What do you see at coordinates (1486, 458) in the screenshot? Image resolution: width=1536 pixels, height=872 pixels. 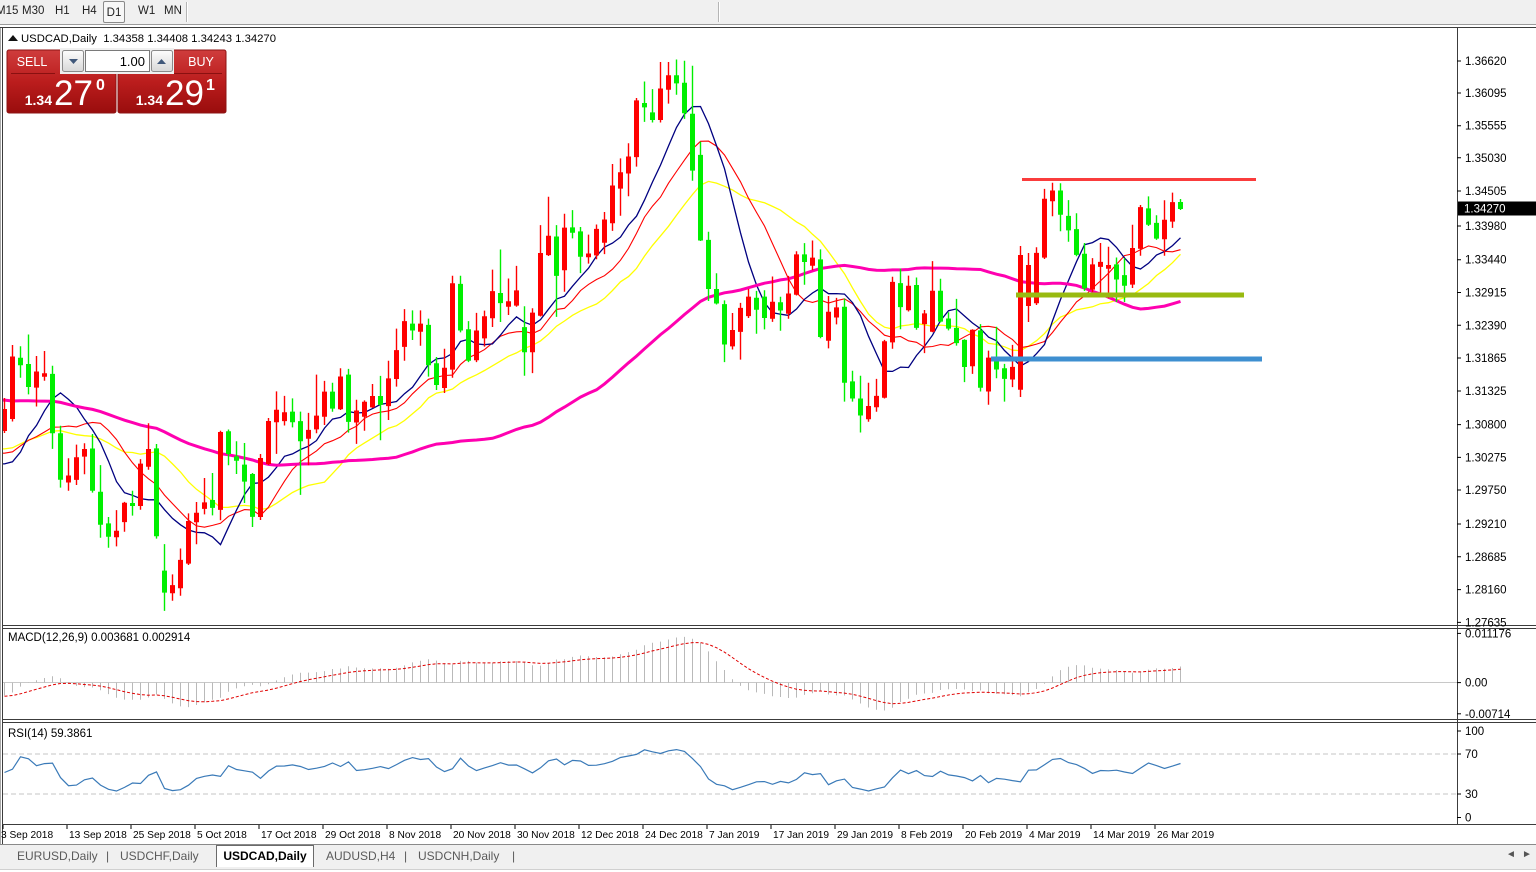 I see `svg-text: 1.30275` at bounding box center [1486, 458].